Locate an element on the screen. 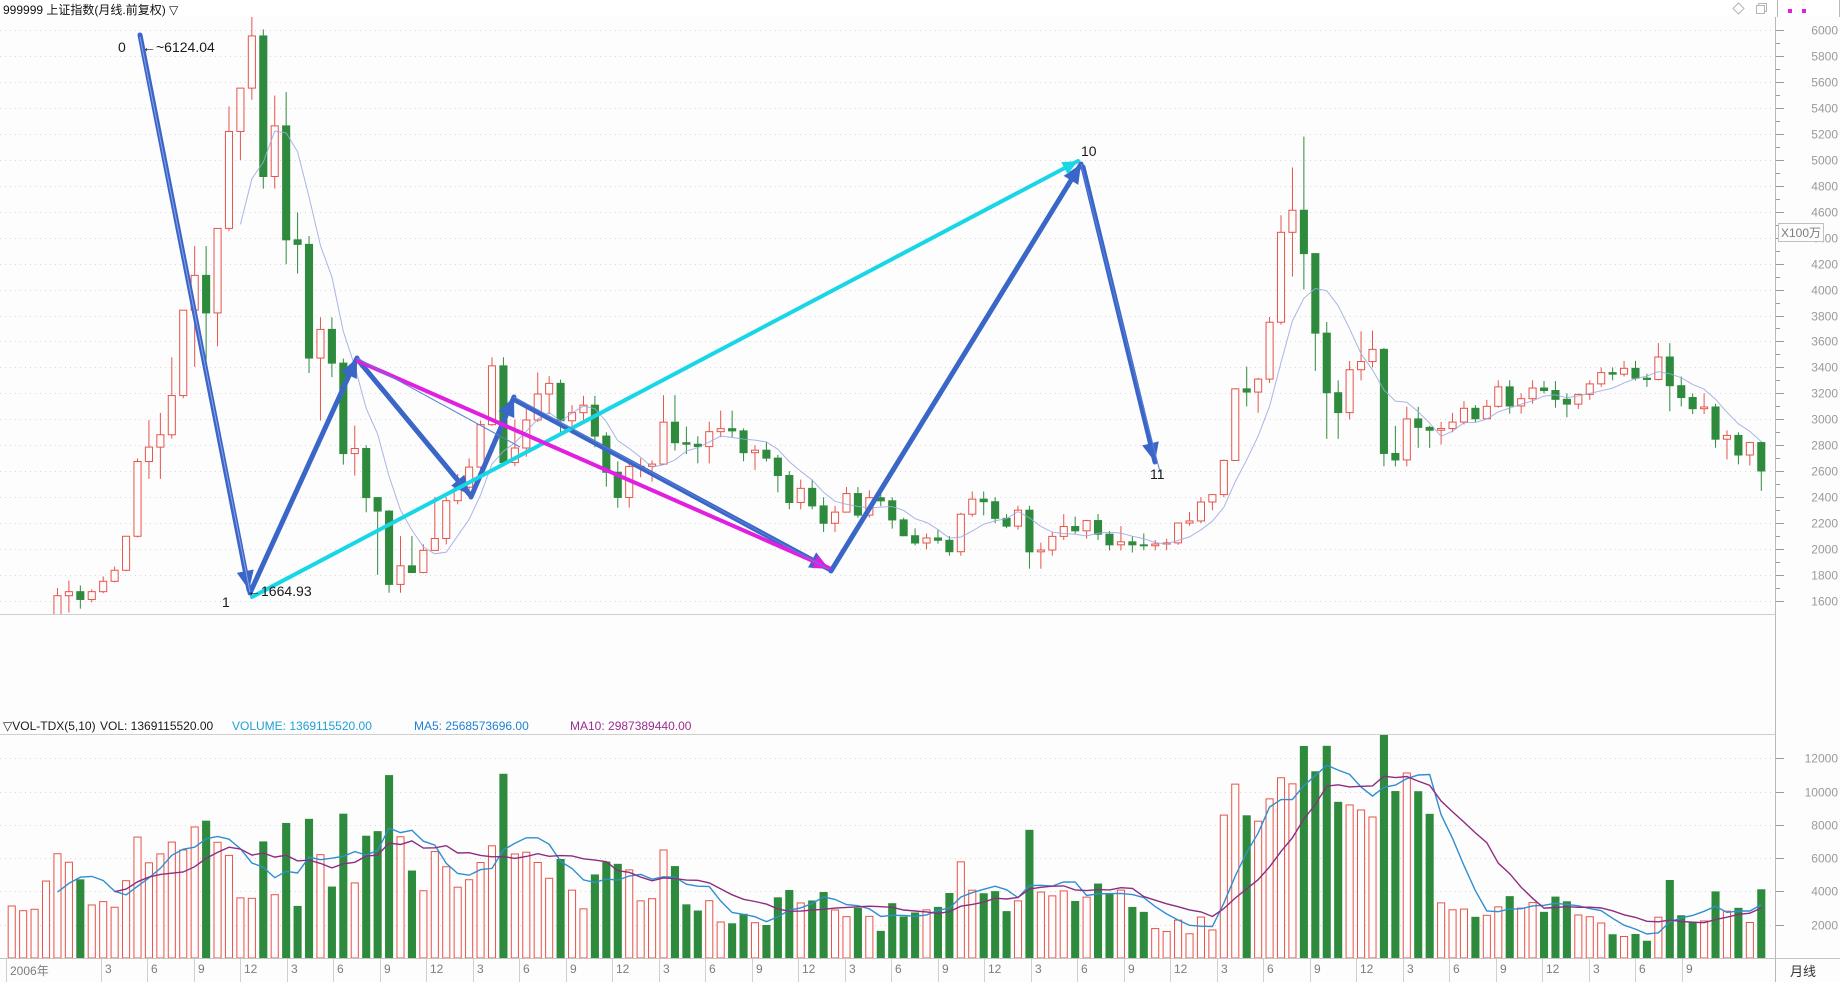  annotation-pivot-1: 1 is located at coordinates (226, 602).